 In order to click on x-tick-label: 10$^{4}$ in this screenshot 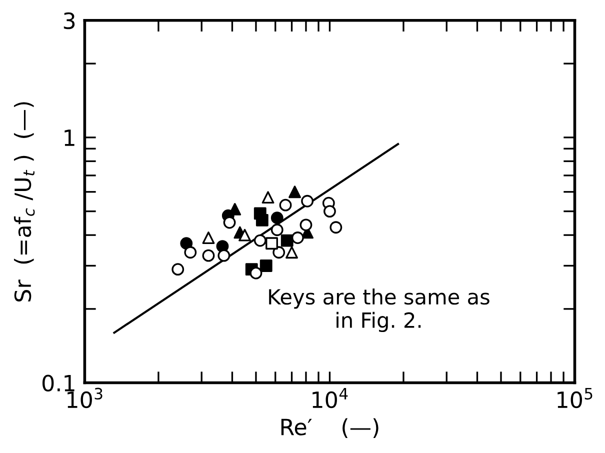, I will do `click(330, 398)`.